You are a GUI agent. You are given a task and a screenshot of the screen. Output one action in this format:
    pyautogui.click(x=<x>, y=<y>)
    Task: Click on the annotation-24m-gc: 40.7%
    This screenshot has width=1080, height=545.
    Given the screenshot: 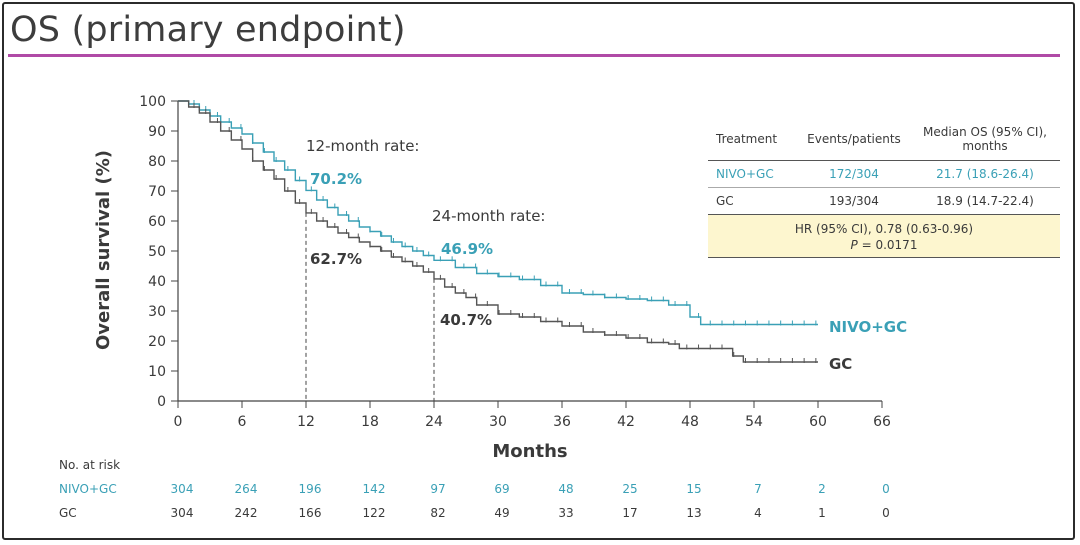 What is the action you would take?
    pyautogui.click(x=466, y=320)
    